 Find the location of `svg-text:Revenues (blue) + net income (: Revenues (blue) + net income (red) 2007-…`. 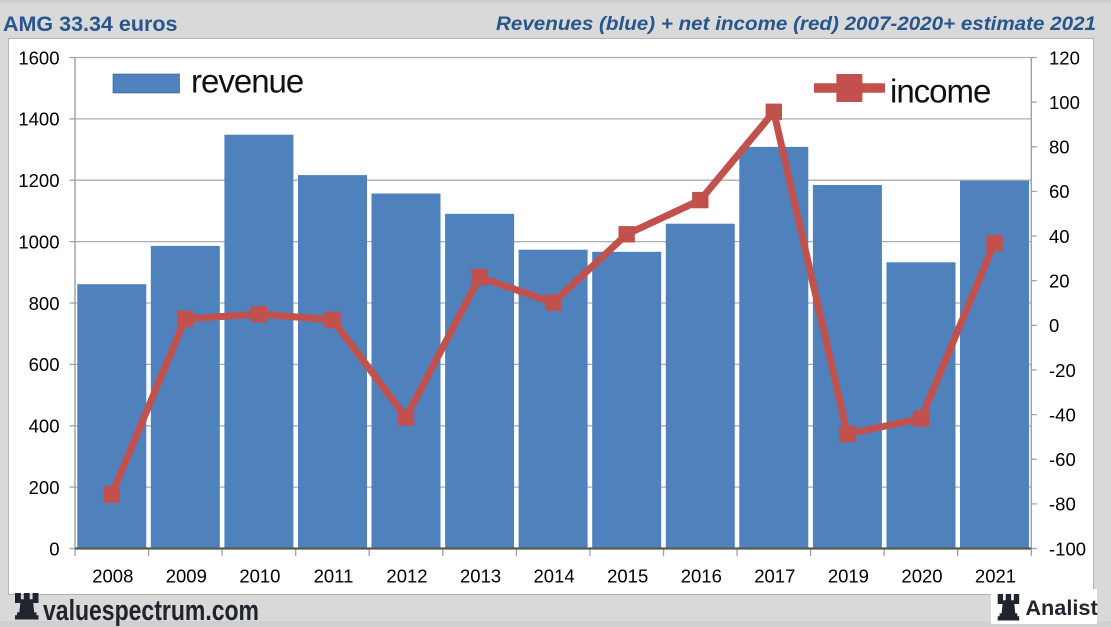

svg-text:Revenues (blue) + net income (: Revenues (blue) + net income (red) 2007-… is located at coordinates (796, 24).